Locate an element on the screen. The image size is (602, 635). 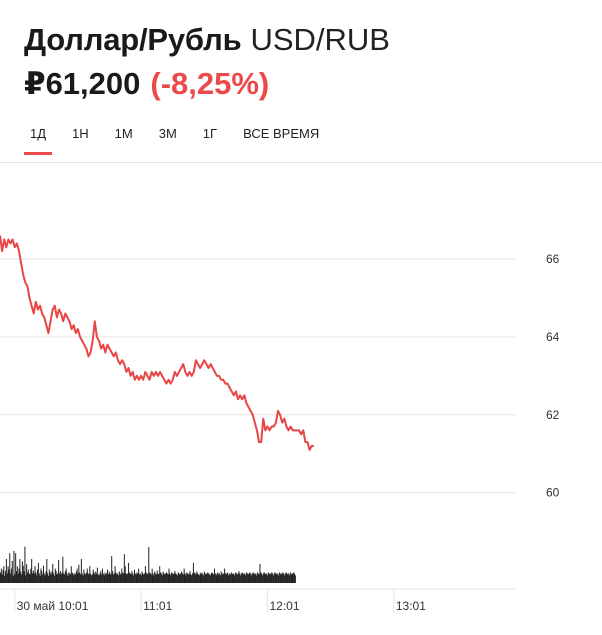
tab-all-time: ВСЕ ВРЕМЯ is located at coordinates (281, 133).